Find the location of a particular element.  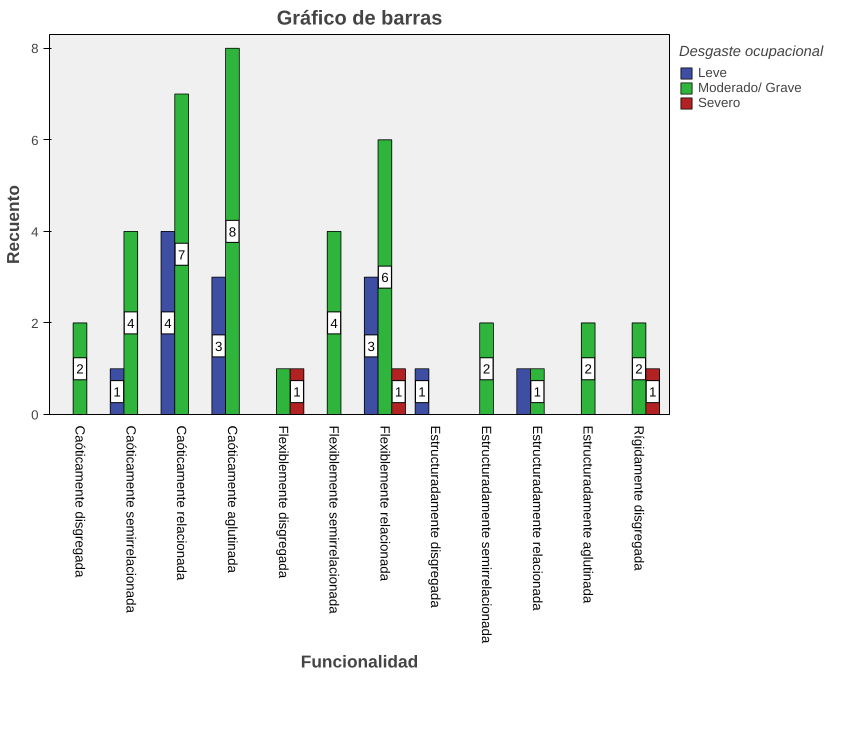

legend-label: Severo is located at coordinates (719, 102).